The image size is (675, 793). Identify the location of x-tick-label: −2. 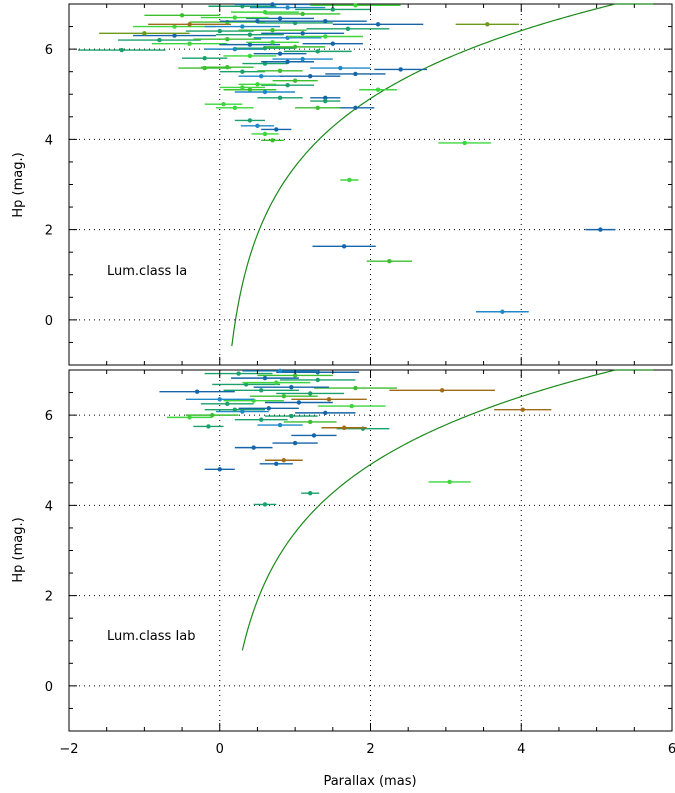
(68, 749).